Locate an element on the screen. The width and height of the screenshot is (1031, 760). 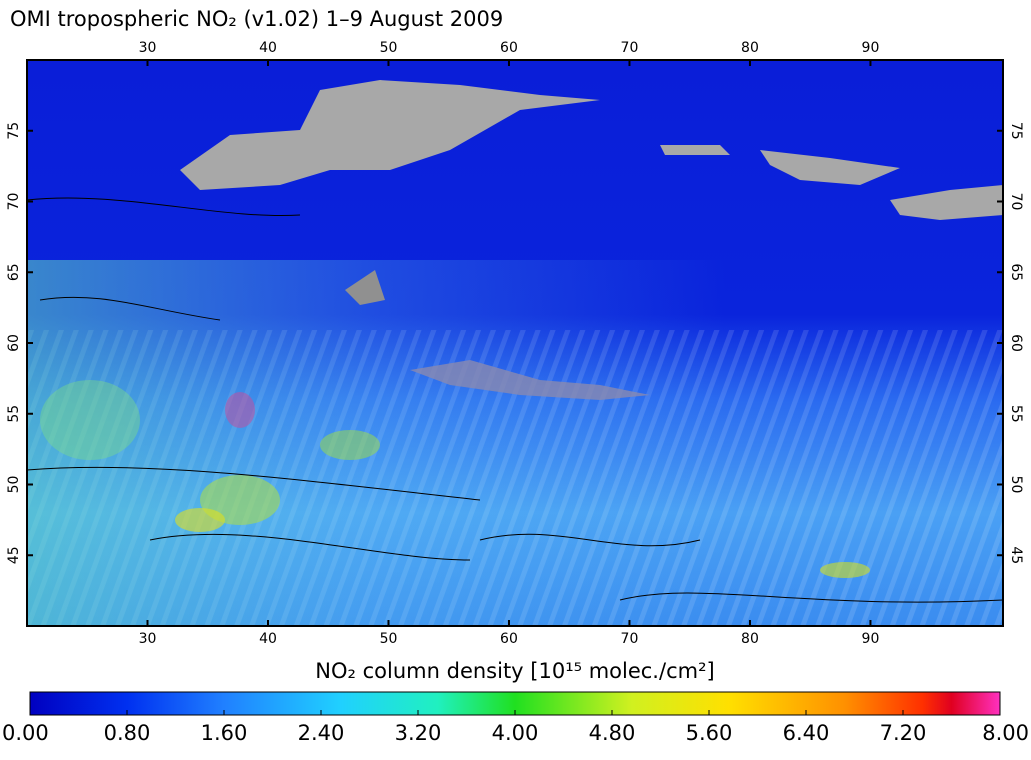
colorbar-tick-label: 2.40 is located at coordinates (321, 733).